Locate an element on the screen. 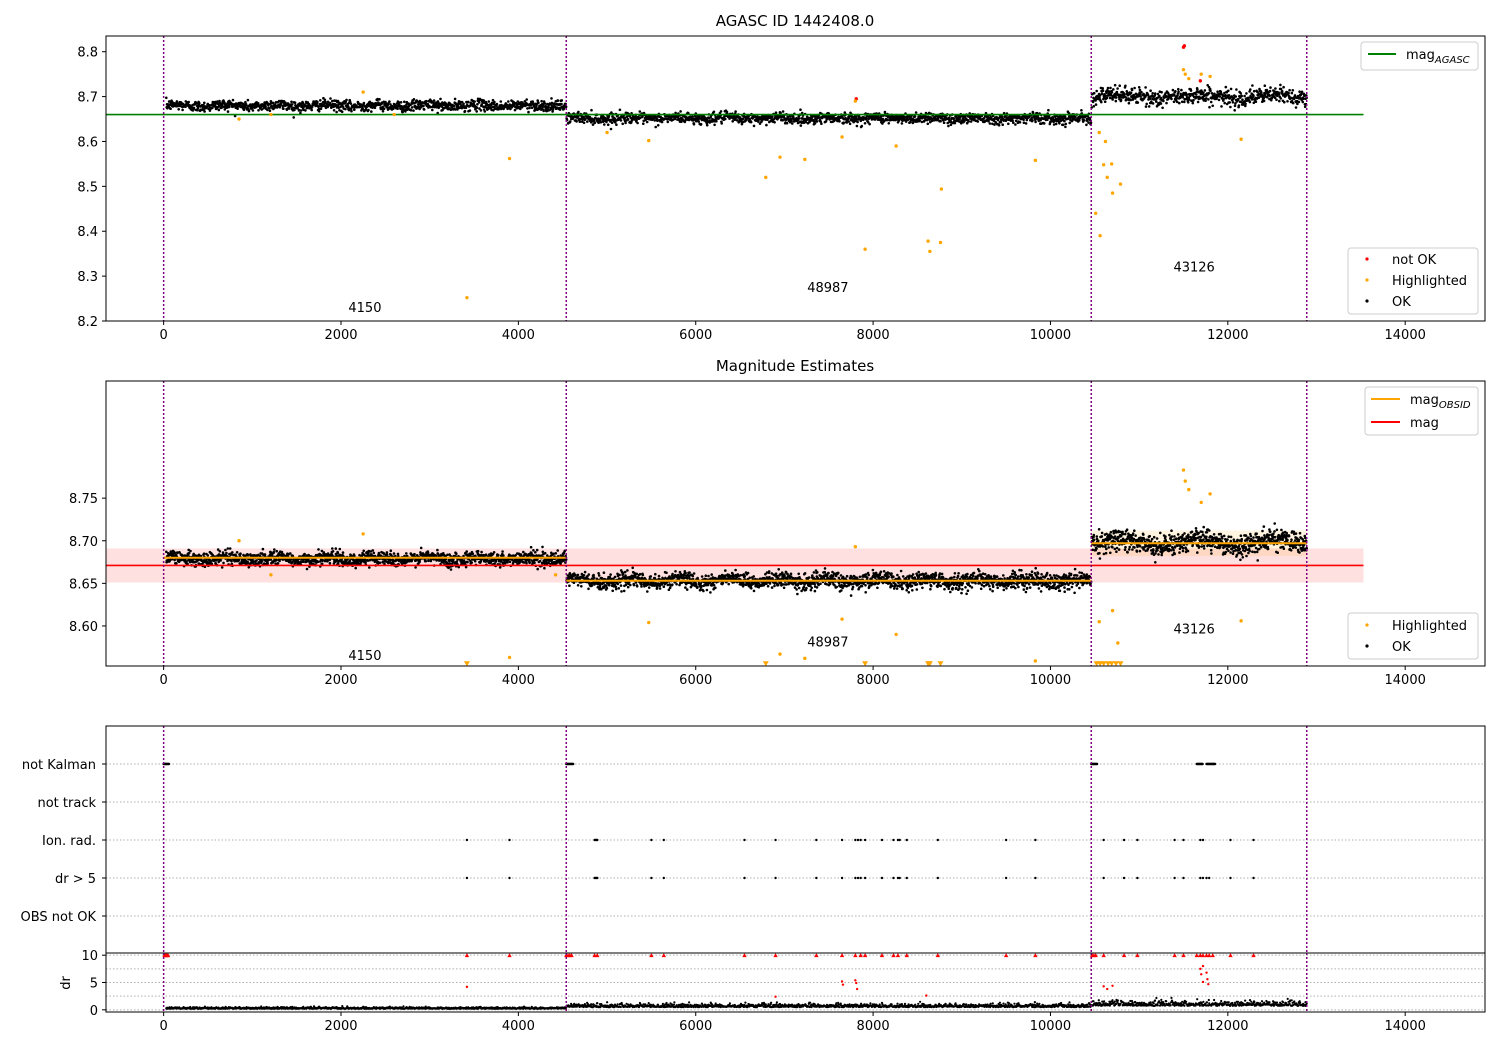  panel-1-title: AGASC ID 1442408.0 is located at coordinates (795, 21).